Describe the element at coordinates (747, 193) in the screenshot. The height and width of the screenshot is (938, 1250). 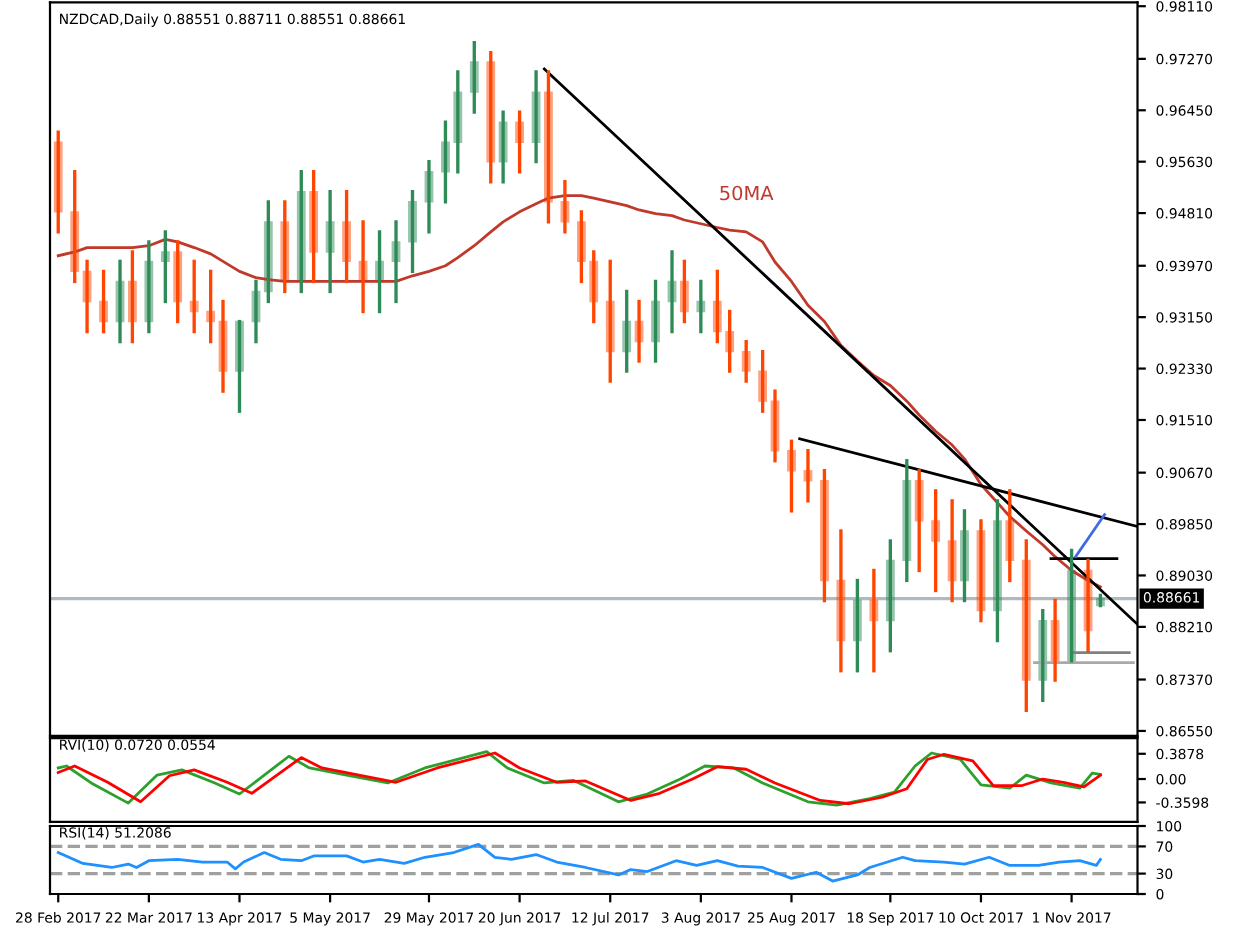
I see `series-label: 50MA` at that location.